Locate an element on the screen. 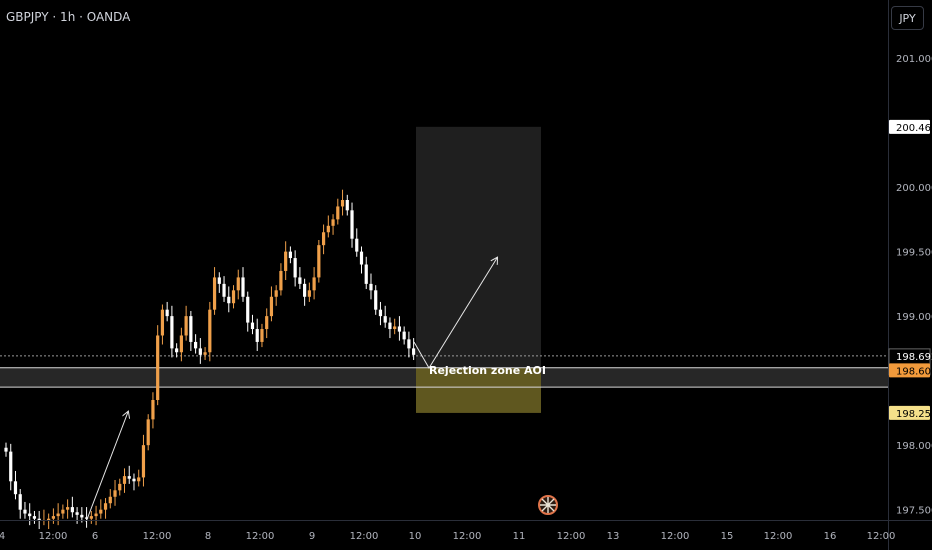 This screenshot has width=932, height=550. time-tick-label: 13 is located at coordinates (613, 536).